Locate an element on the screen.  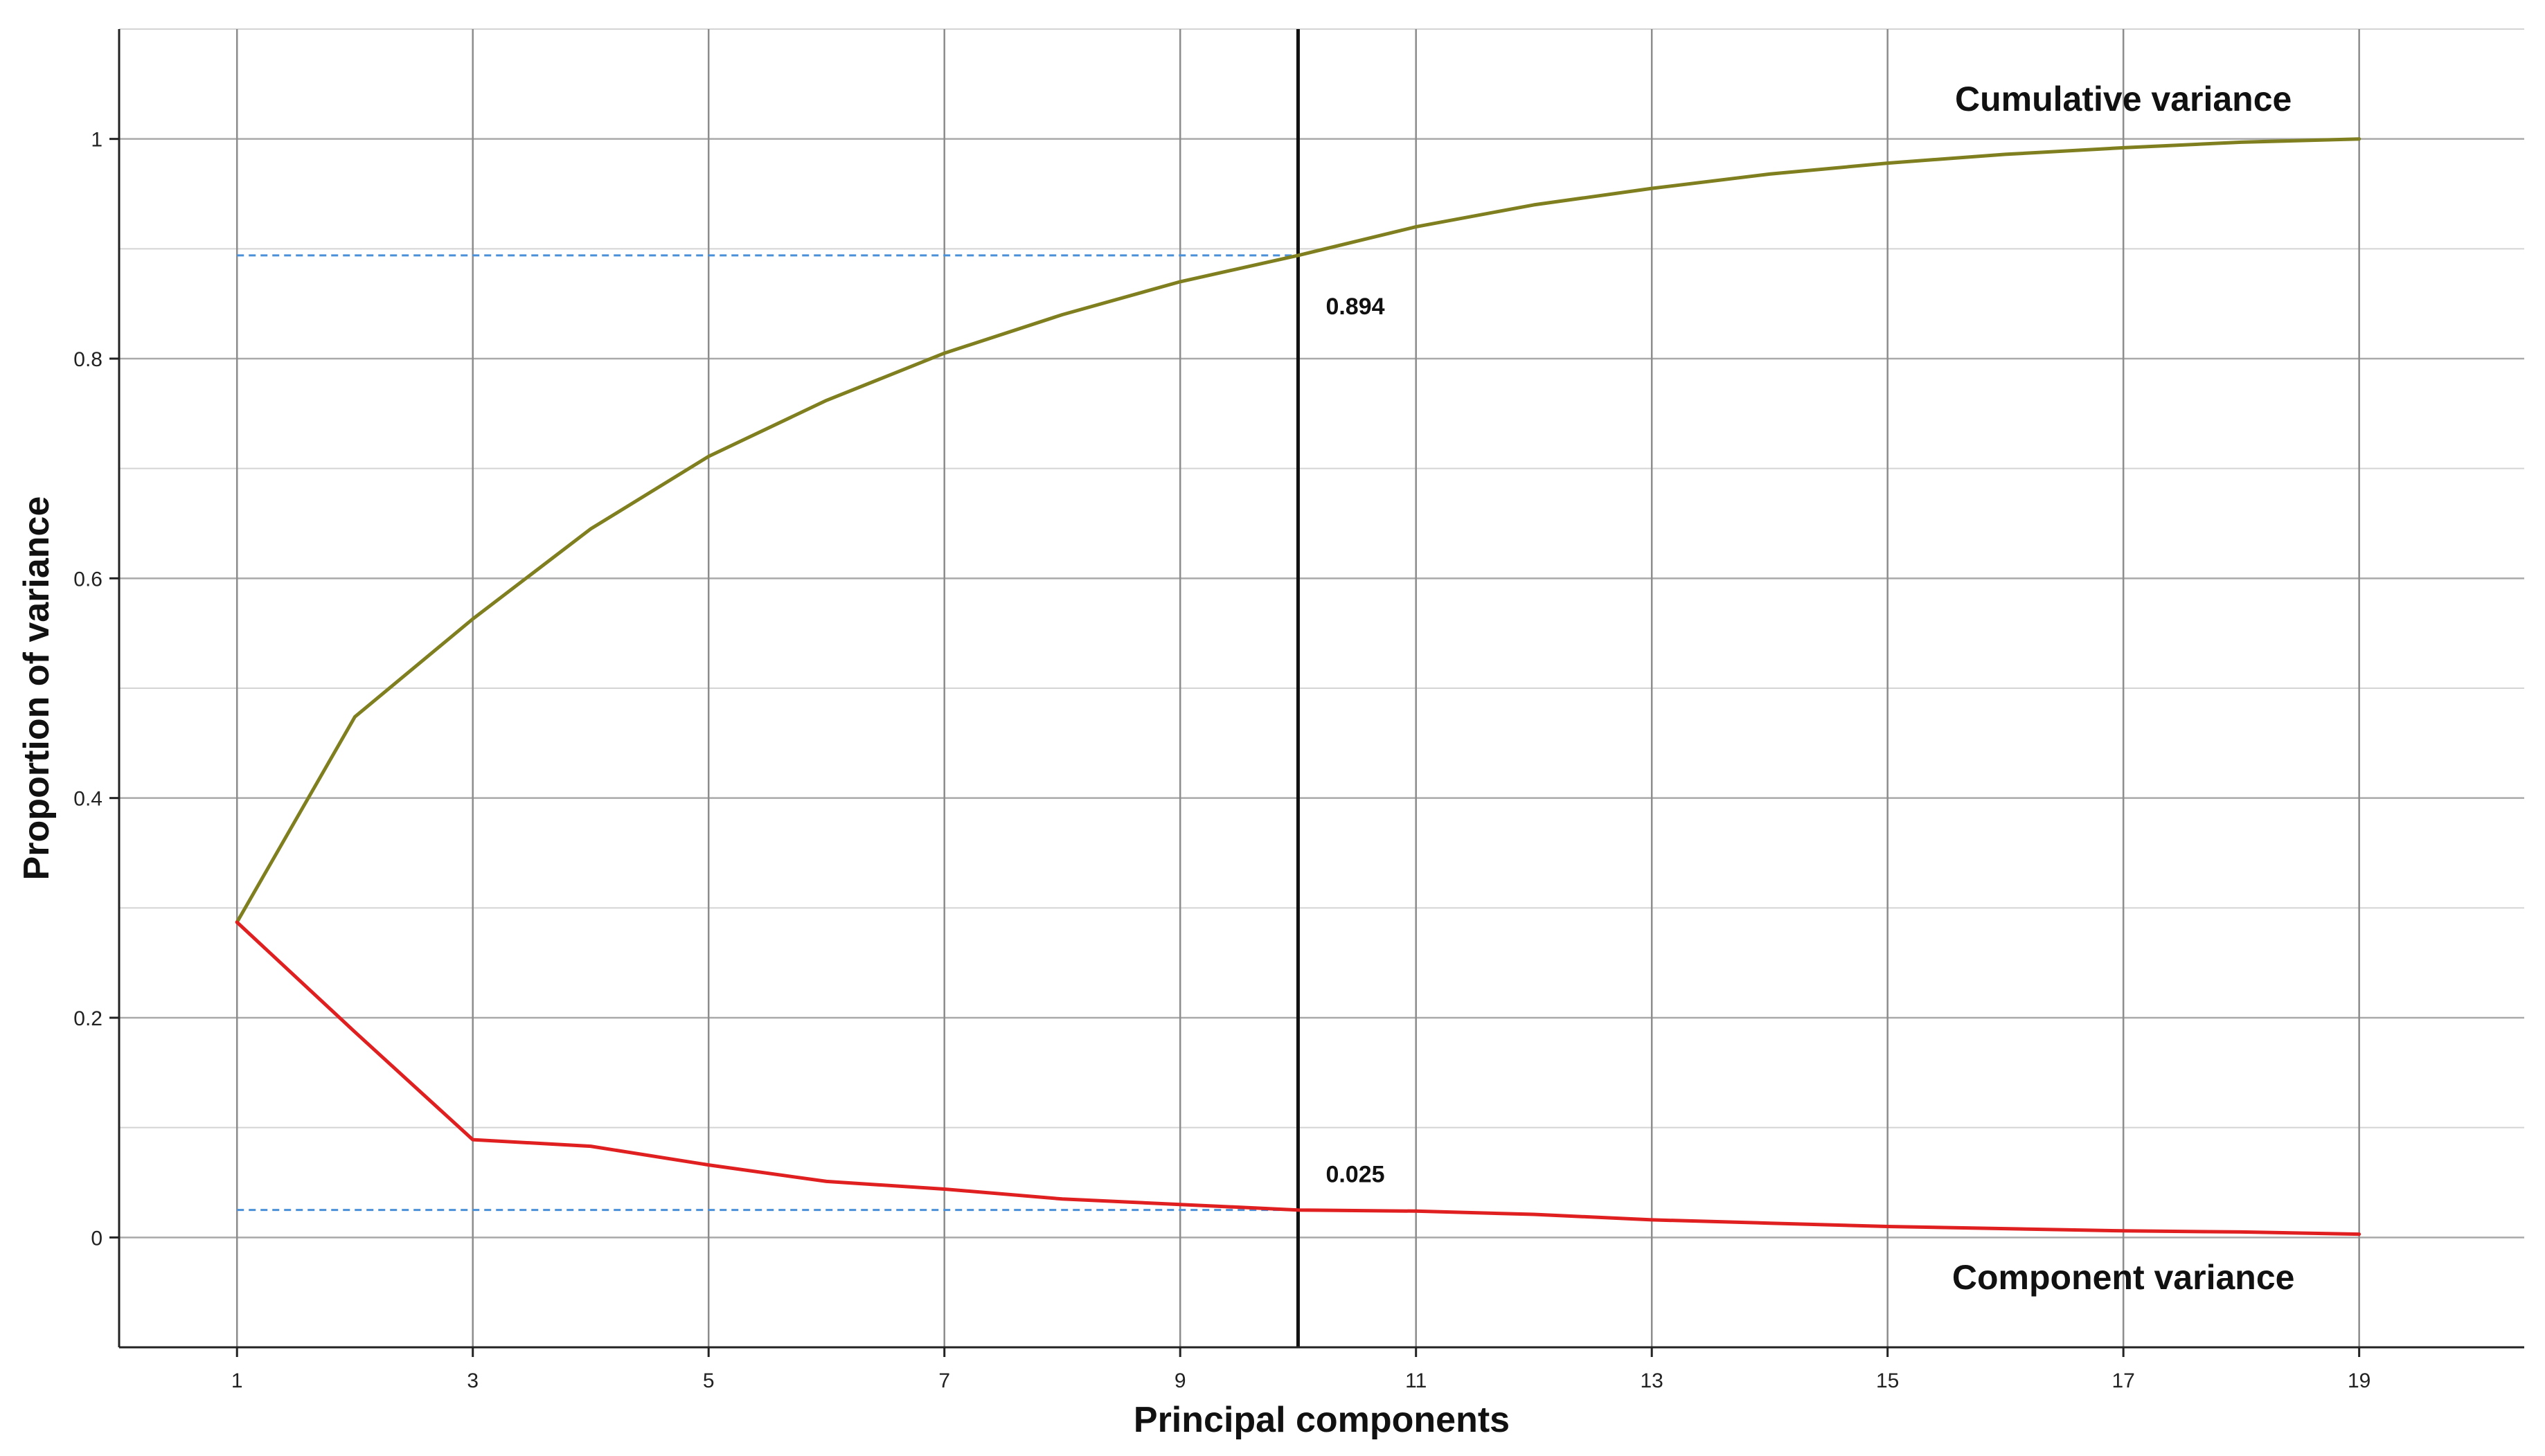
y-tick-label: 0.8 is located at coordinates (87, 359).